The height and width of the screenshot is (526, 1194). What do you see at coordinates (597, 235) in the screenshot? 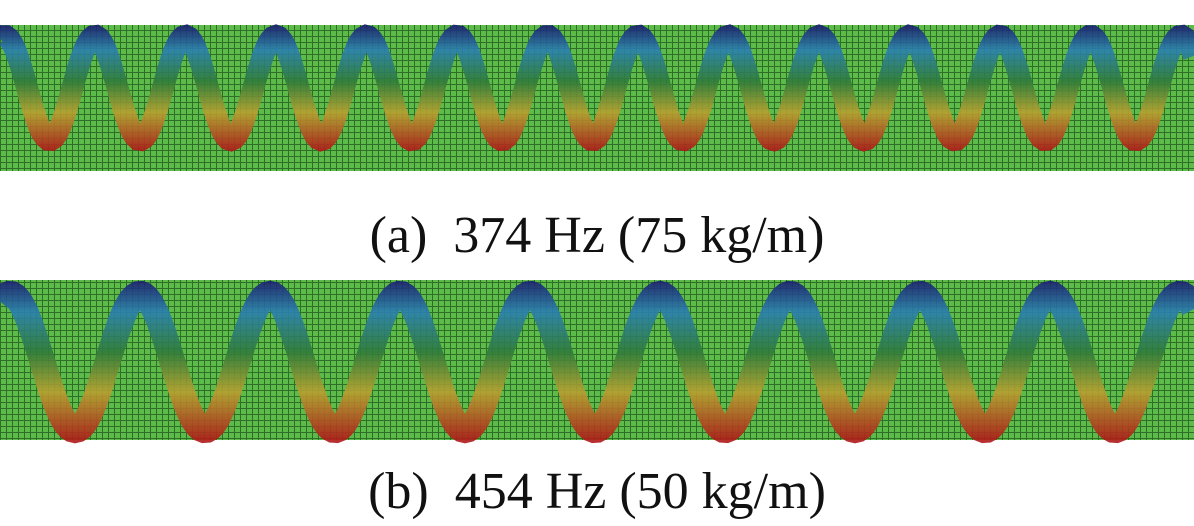
I see `caption: (a) 374 Hz (75 kg/m)` at bounding box center [597, 235].